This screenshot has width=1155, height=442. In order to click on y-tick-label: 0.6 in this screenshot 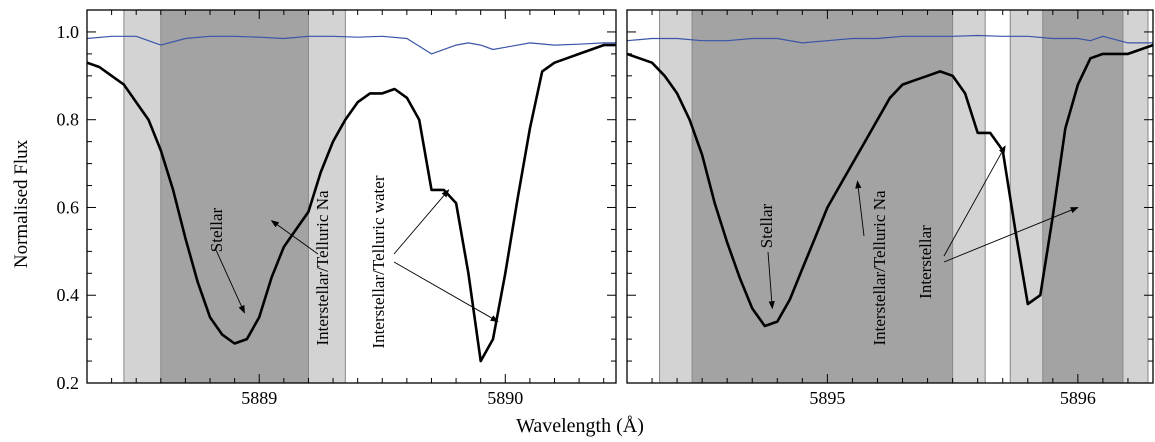, I will do `click(68, 207)`.